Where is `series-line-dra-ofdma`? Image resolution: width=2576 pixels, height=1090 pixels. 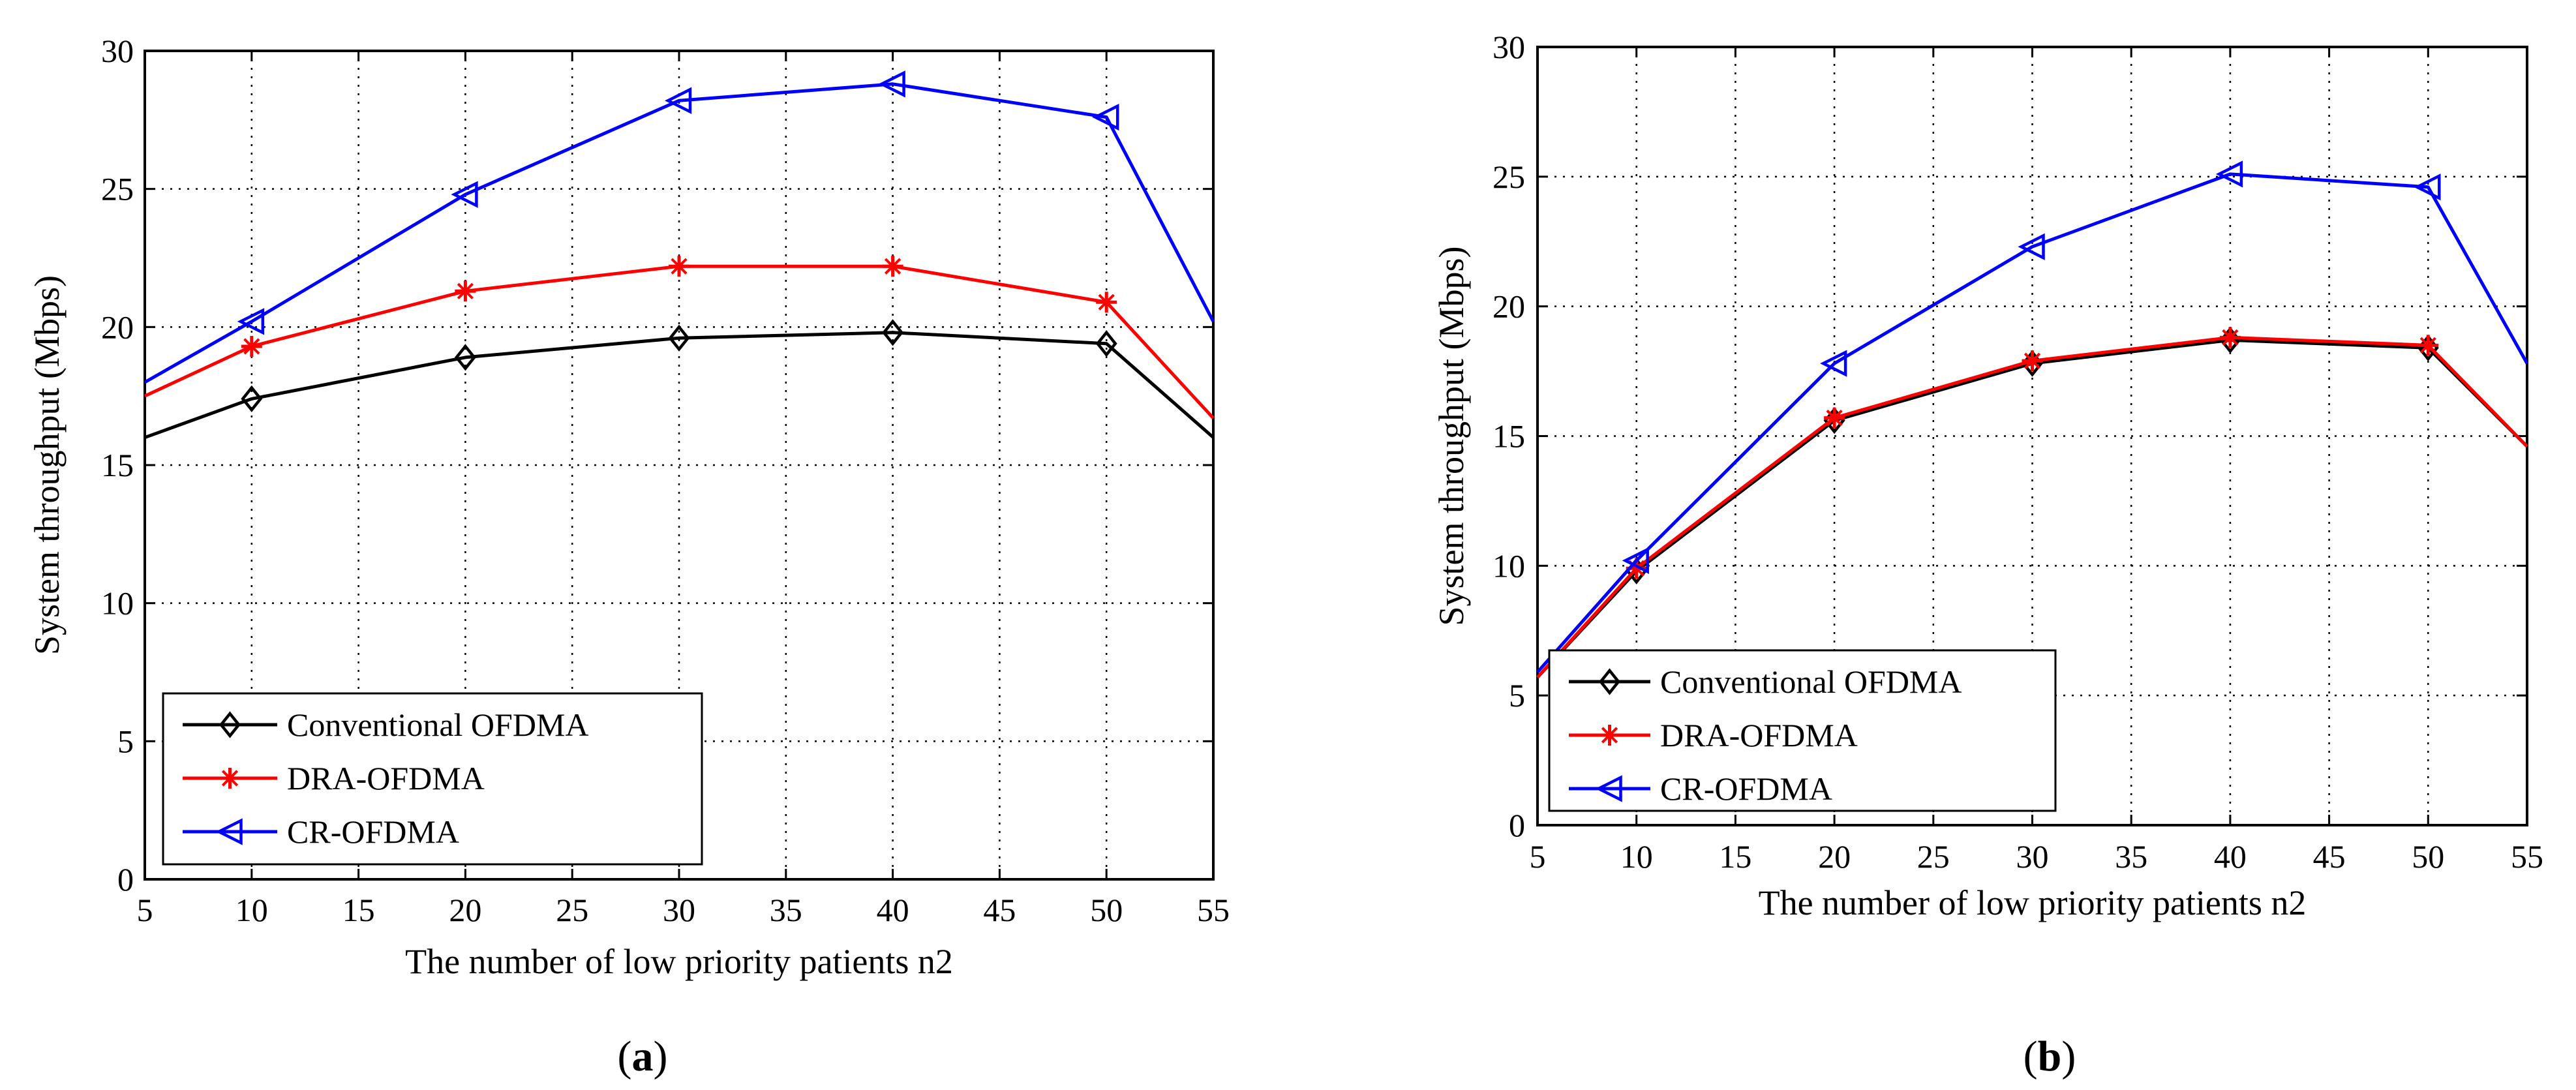 series-line-dra-ofdma is located at coordinates (2032, 507).